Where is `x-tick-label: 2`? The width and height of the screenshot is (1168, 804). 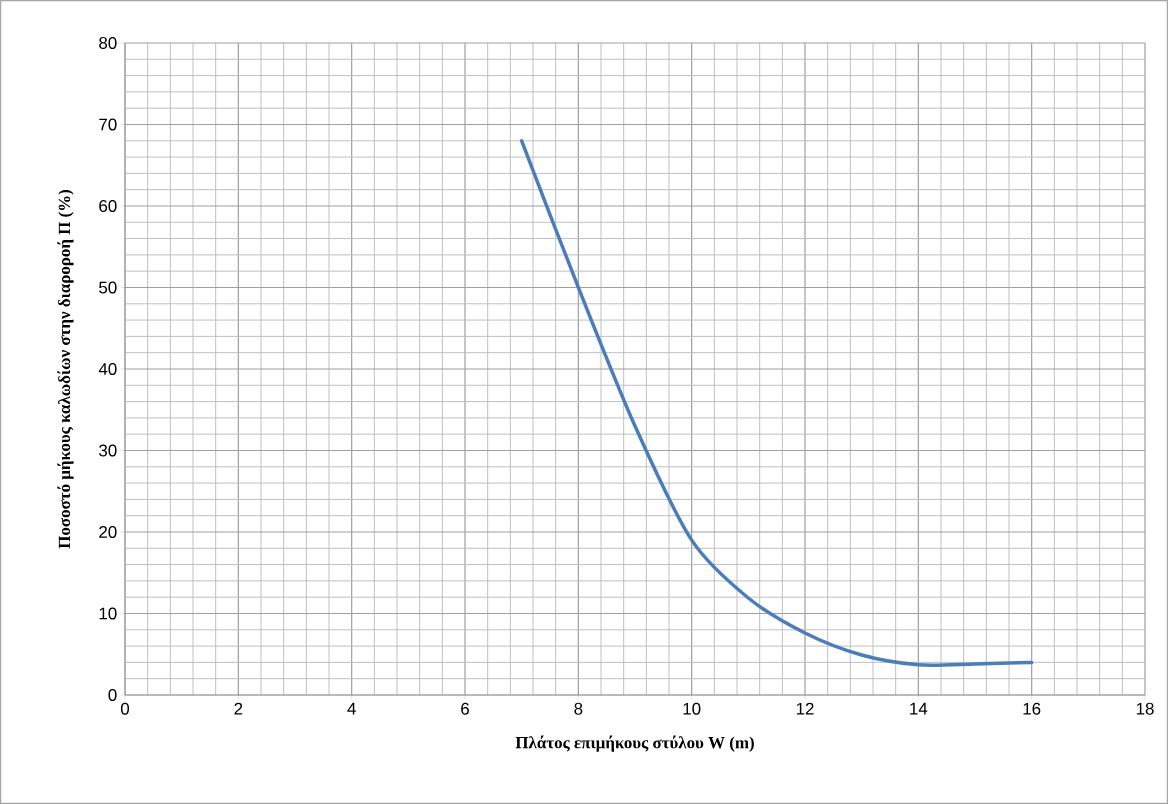
x-tick-label: 2 is located at coordinates (238, 708).